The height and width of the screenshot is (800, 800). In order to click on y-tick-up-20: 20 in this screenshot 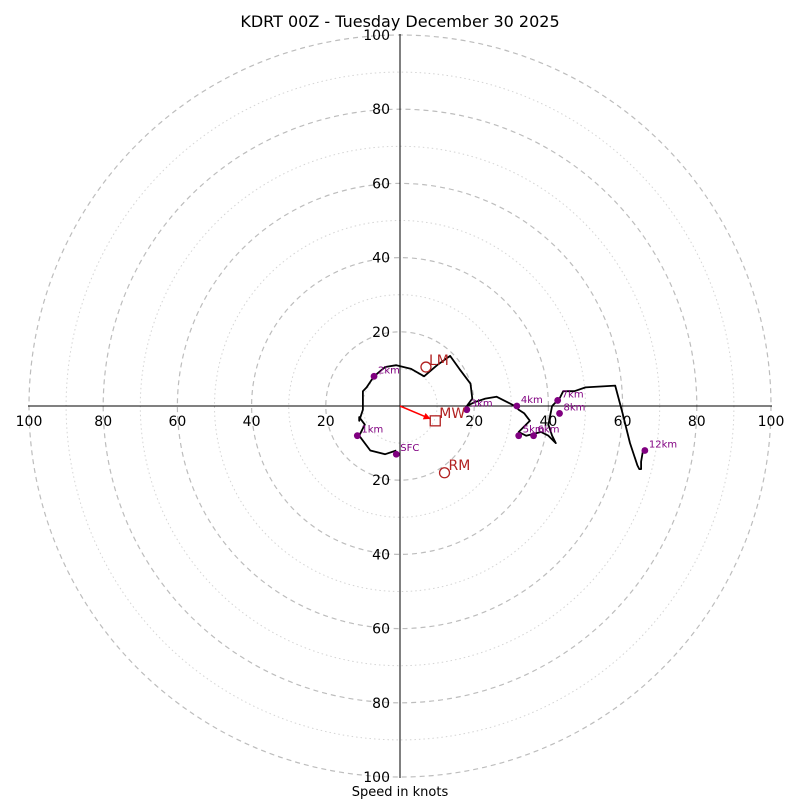, I will do `click(381, 333)`.